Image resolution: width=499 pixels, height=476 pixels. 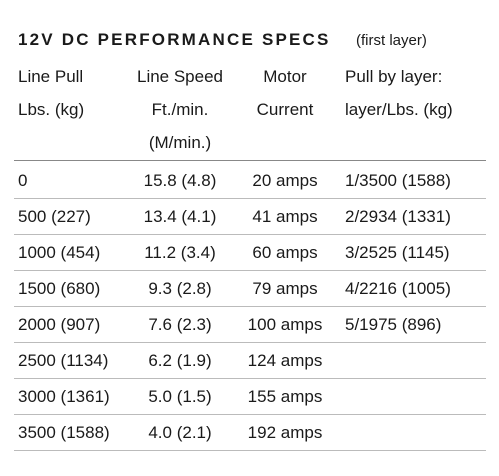 What do you see at coordinates (285, 360) in the screenshot?
I see `cell: 124 amps` at bounding box center [285, 360].